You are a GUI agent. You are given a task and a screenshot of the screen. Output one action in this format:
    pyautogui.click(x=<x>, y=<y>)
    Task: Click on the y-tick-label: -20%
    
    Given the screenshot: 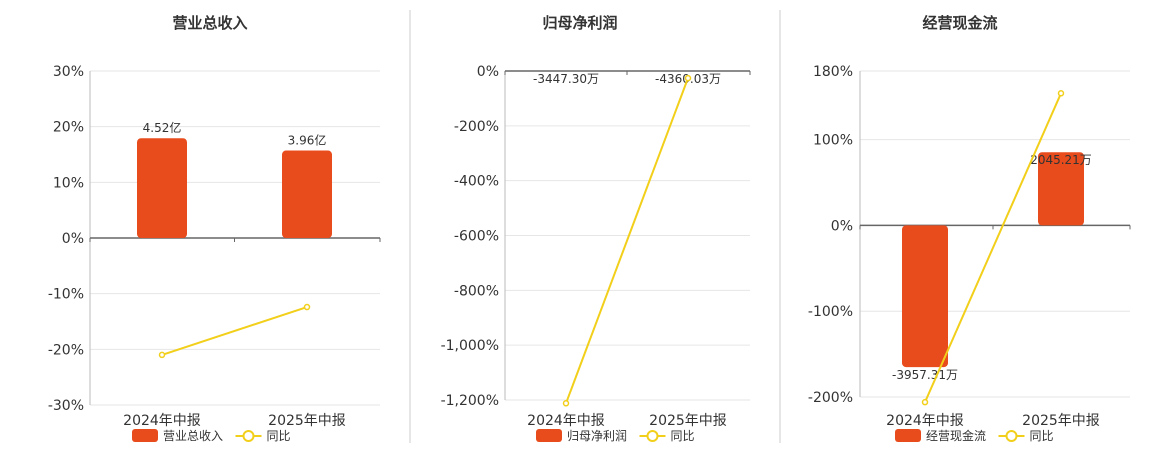 What is the action you would take?
    pyautogui.click(x=66, y=350)
    